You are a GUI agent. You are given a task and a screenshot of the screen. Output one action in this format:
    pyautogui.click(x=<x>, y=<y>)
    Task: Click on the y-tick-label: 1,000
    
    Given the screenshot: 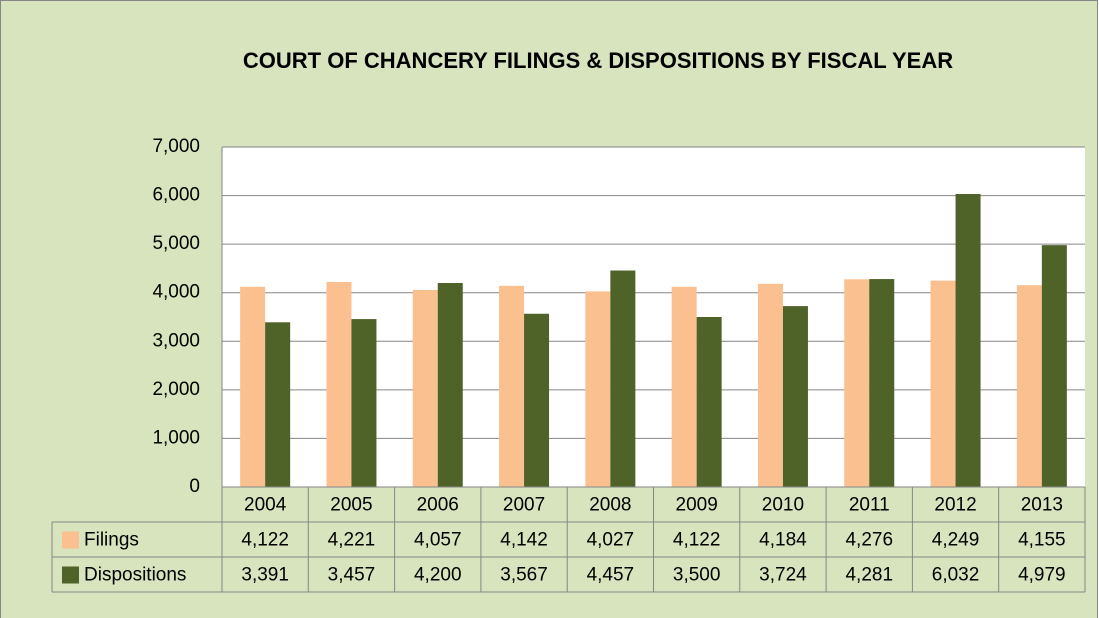 What is the action you would take?
    pyautogui.click(x=176, y=437)
    